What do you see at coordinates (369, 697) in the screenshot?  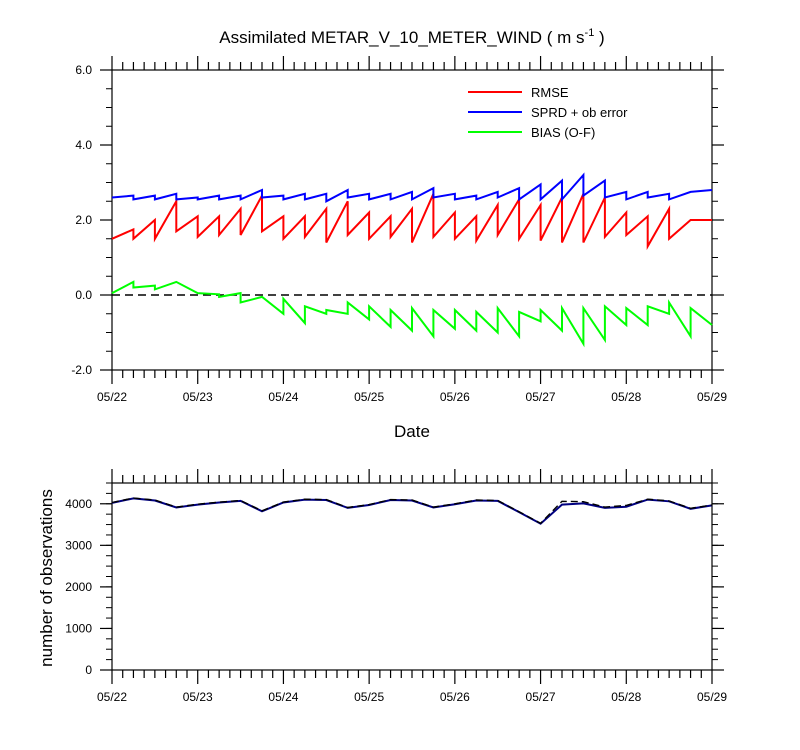 I see `bottom-x-tick-label: 05/25` at bounding box center [369, 697].